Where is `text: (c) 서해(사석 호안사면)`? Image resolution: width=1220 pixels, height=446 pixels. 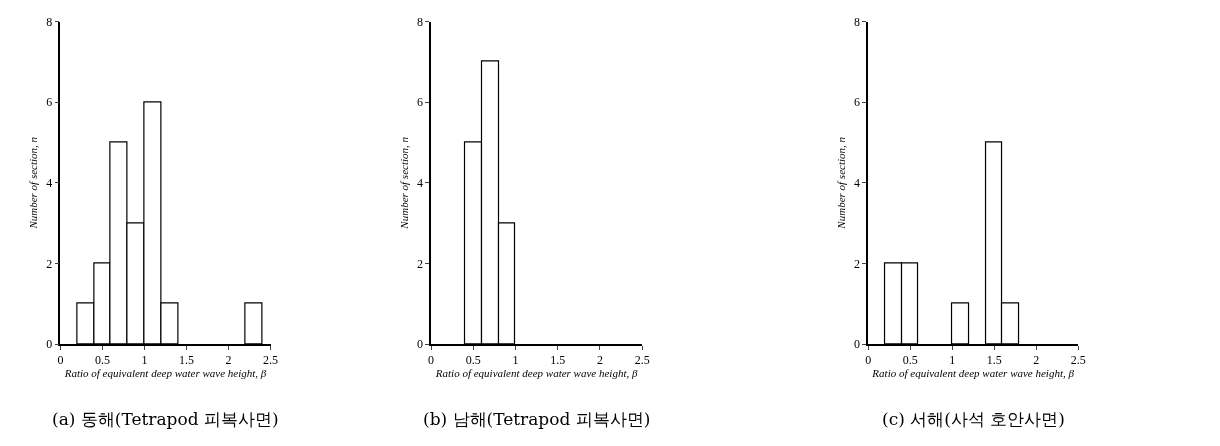 text: (c) 서해(사석 호안사면) is located at coordinates (973, 419).